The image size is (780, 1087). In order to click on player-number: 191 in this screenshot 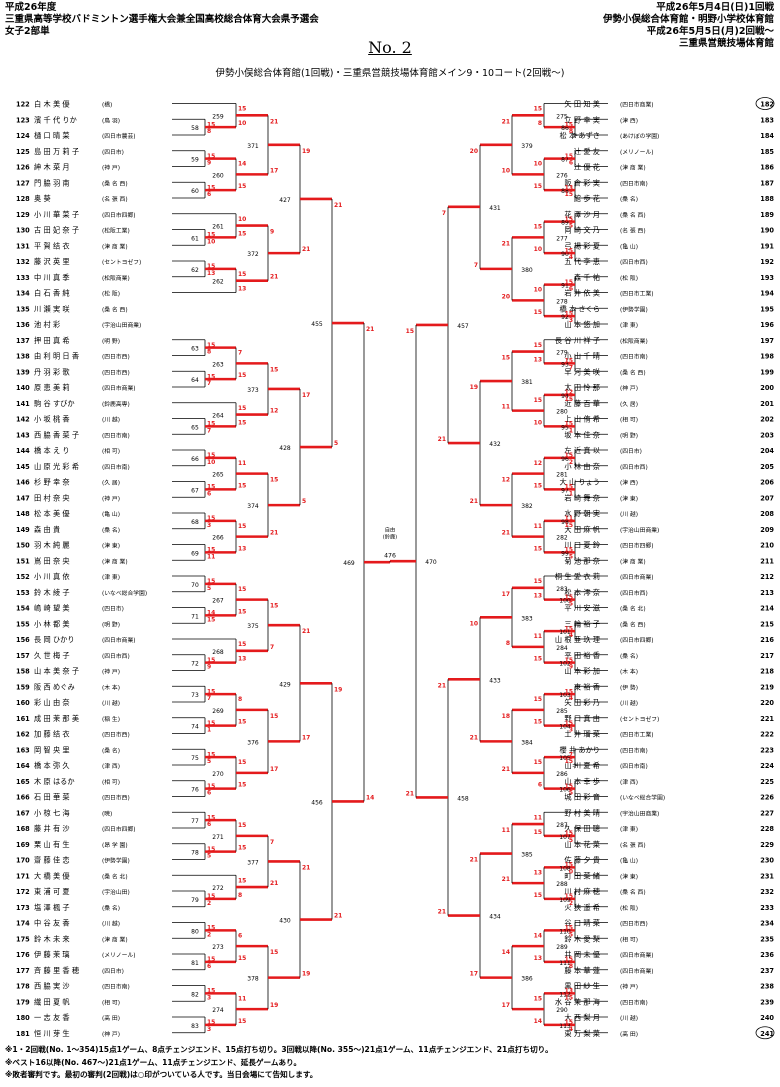, I will do `click(767, 246)`.